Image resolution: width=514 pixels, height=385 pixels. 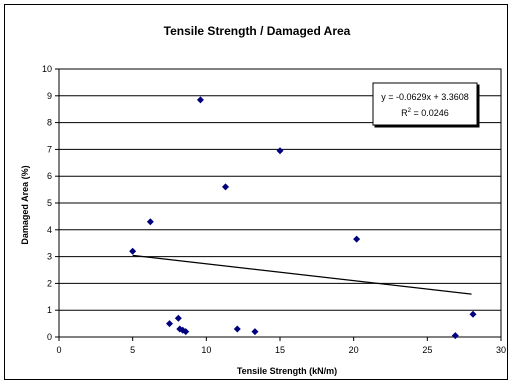 What do you see at coordinates (49, 257) in the screenshot?
I see `y-tick-label: 3` at bounding box center [49, 257].